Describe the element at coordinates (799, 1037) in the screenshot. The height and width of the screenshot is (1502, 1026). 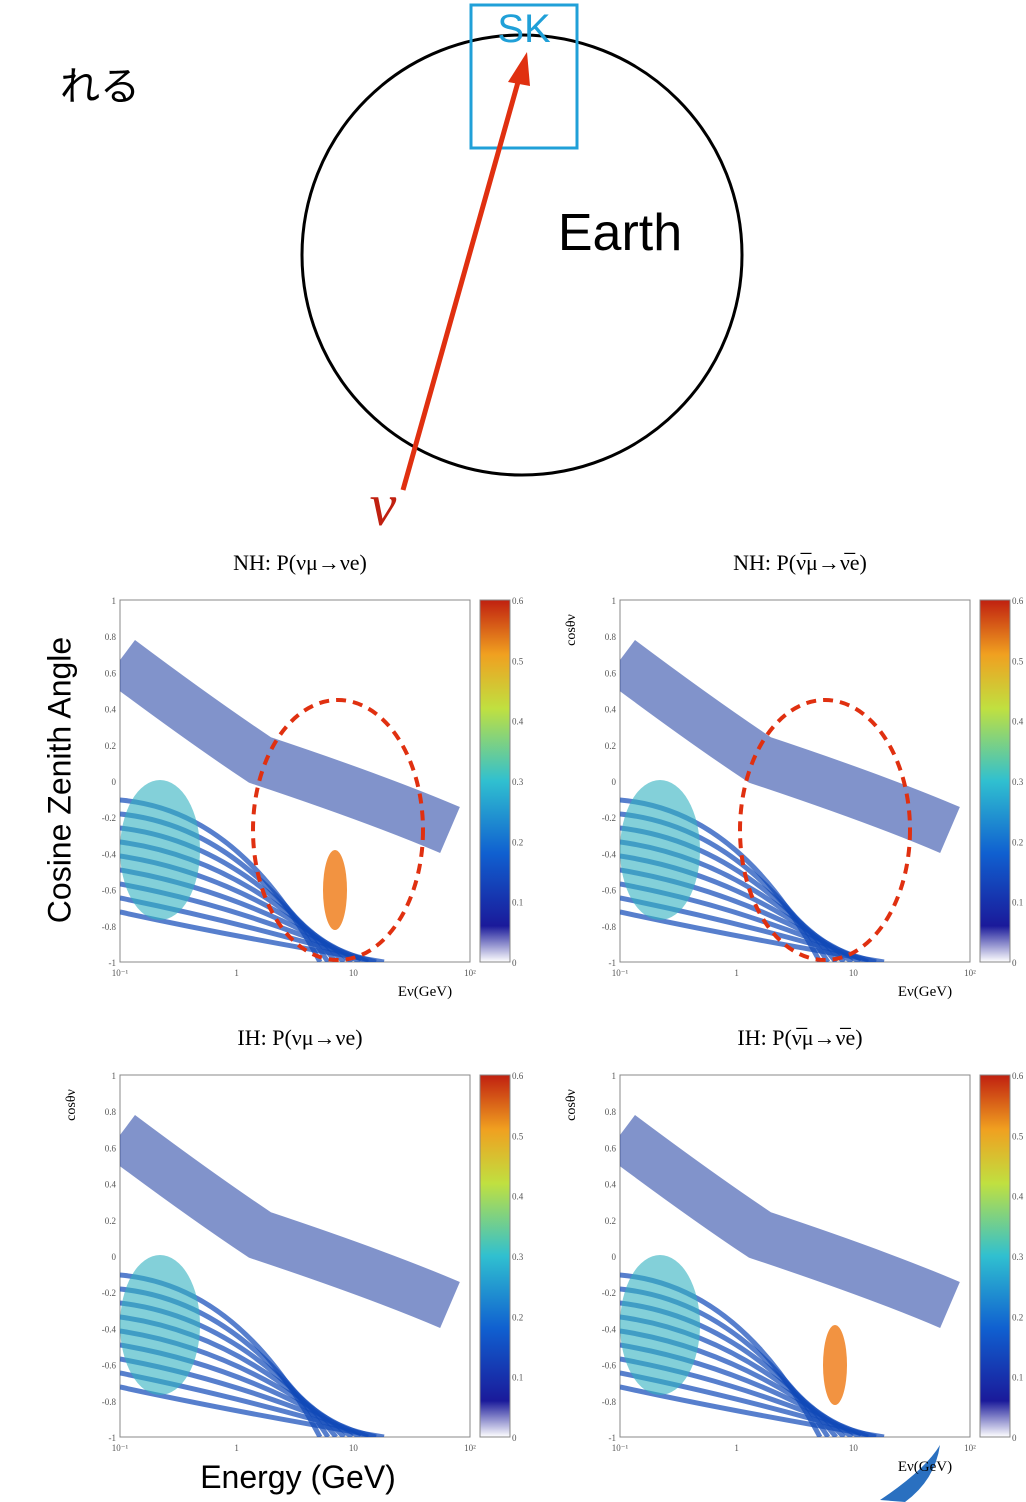
I see `panel-title: IH: P(ν̅μ→ν̅e)` at that location.